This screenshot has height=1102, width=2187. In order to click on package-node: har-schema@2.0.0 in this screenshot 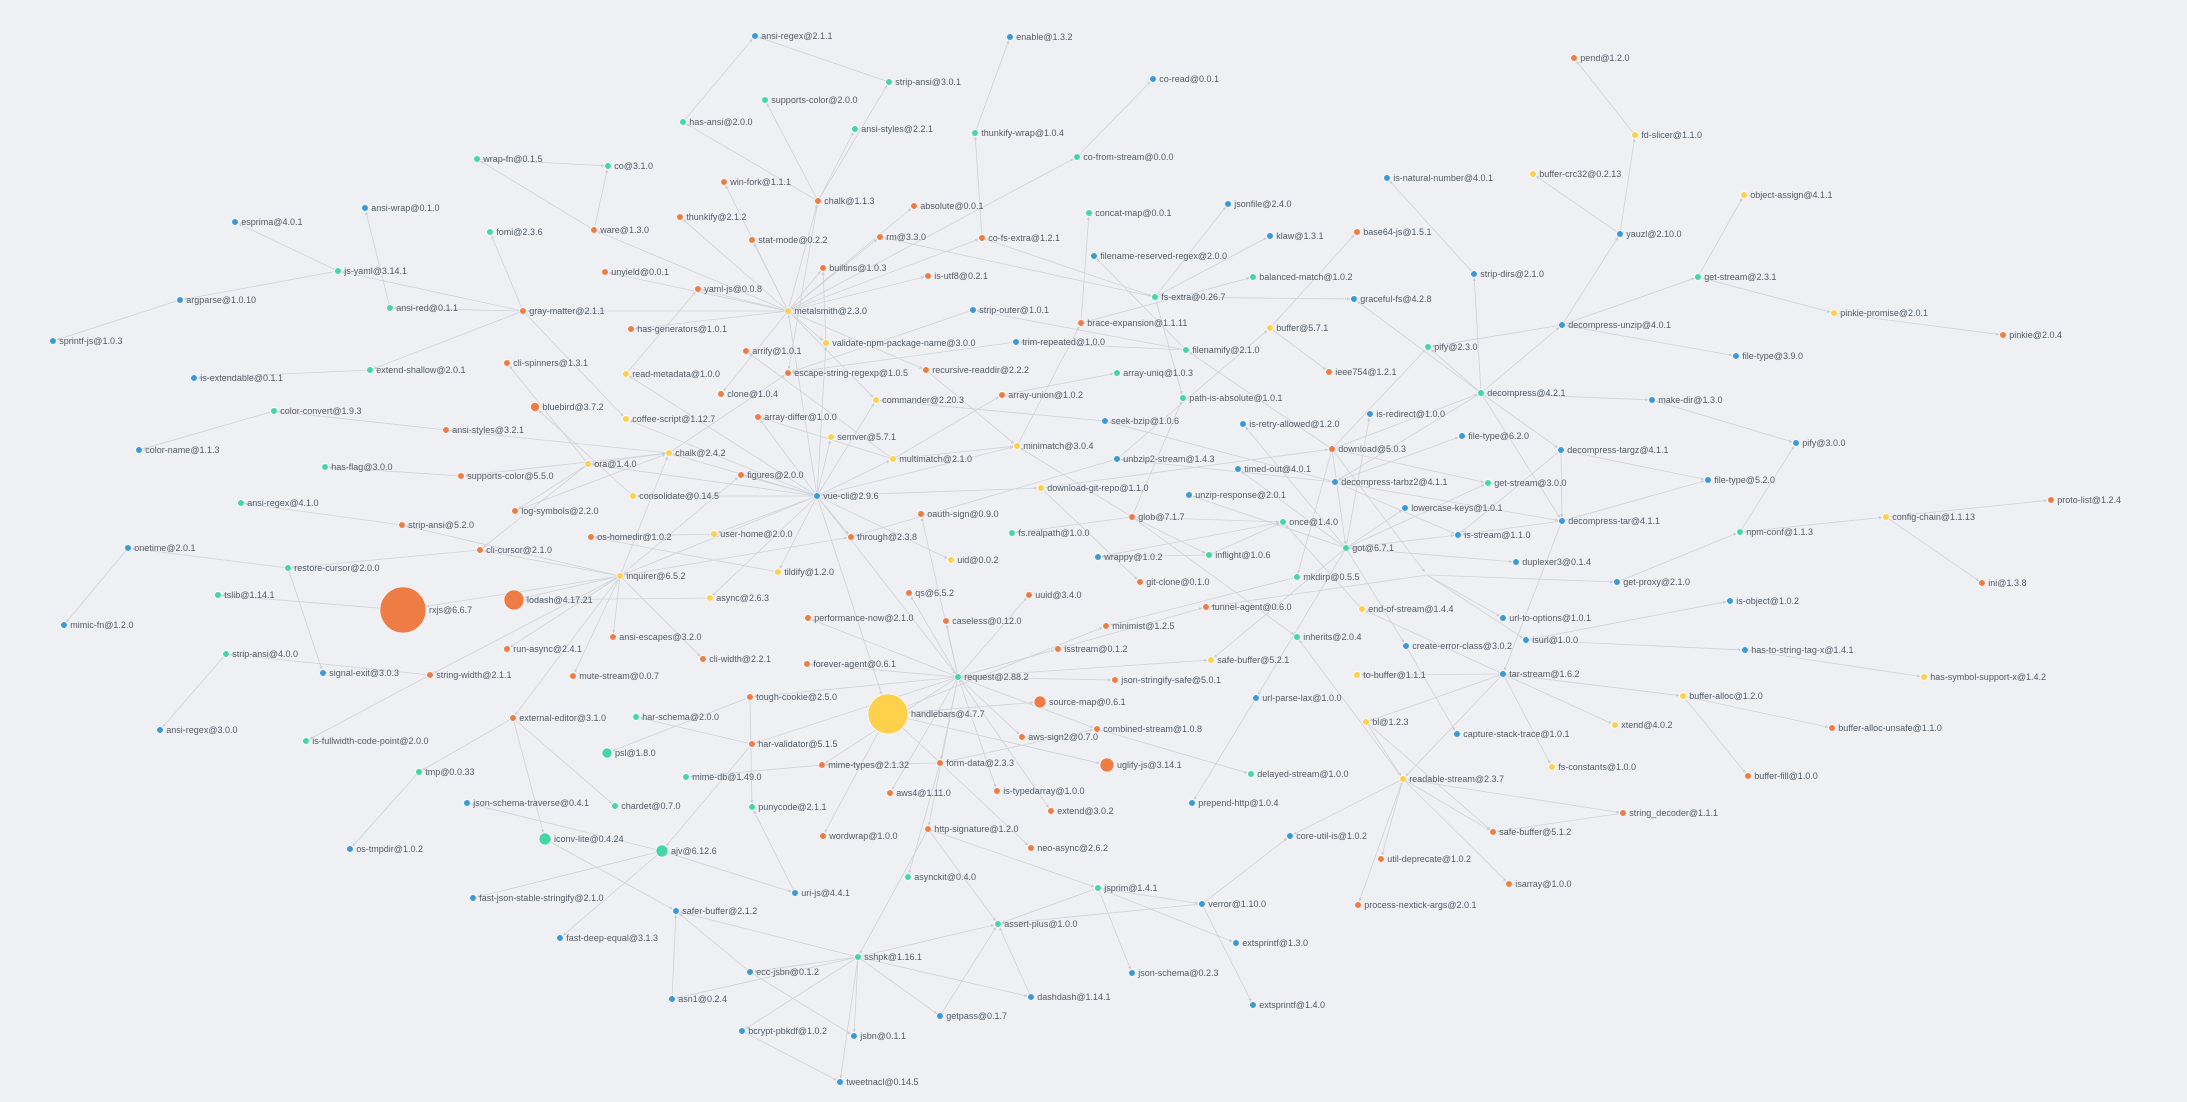, I will do `click(675, 717)`.